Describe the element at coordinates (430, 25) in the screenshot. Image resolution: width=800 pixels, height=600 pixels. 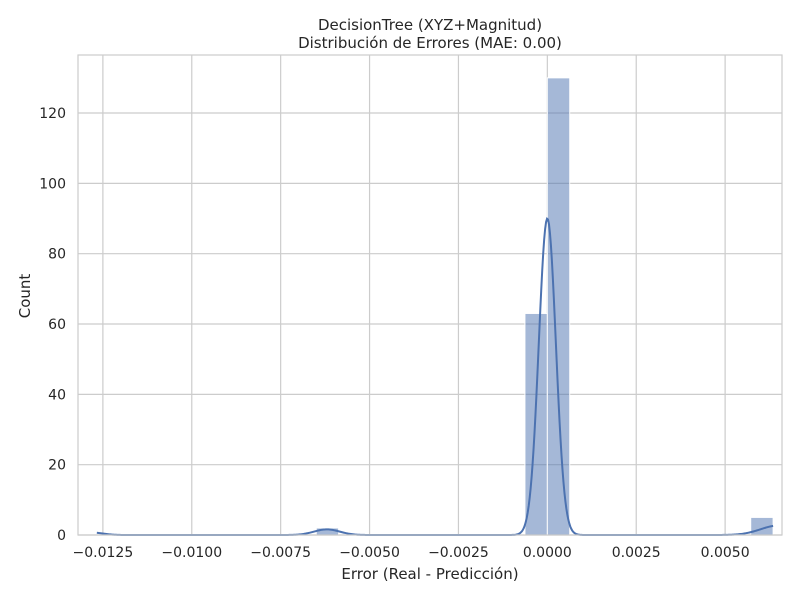
I see `chart-title-line1: DecisionTree (XYZ+Magnitud)` at that location.